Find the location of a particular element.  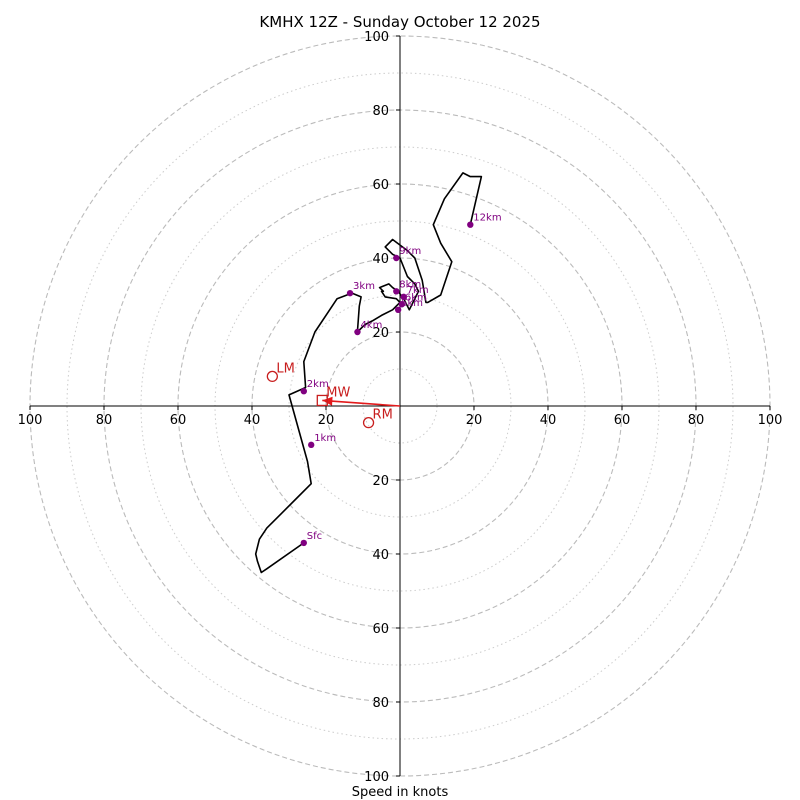

rm-marker is located at coordinates (368, 422).